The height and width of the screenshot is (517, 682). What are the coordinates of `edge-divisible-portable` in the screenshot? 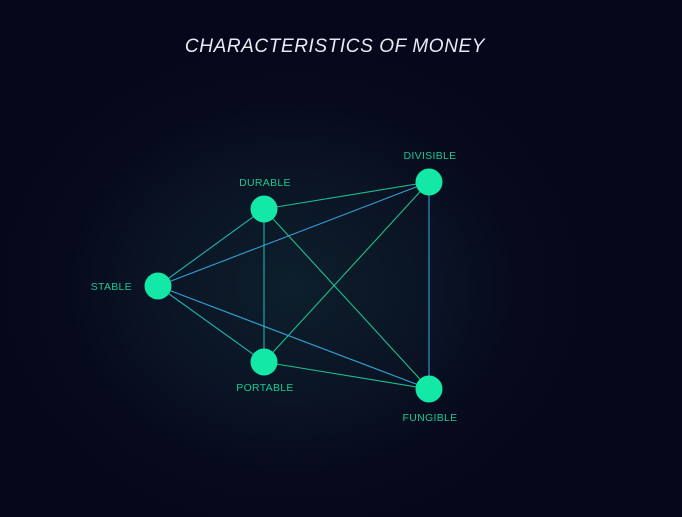 It's located at (346, 272).